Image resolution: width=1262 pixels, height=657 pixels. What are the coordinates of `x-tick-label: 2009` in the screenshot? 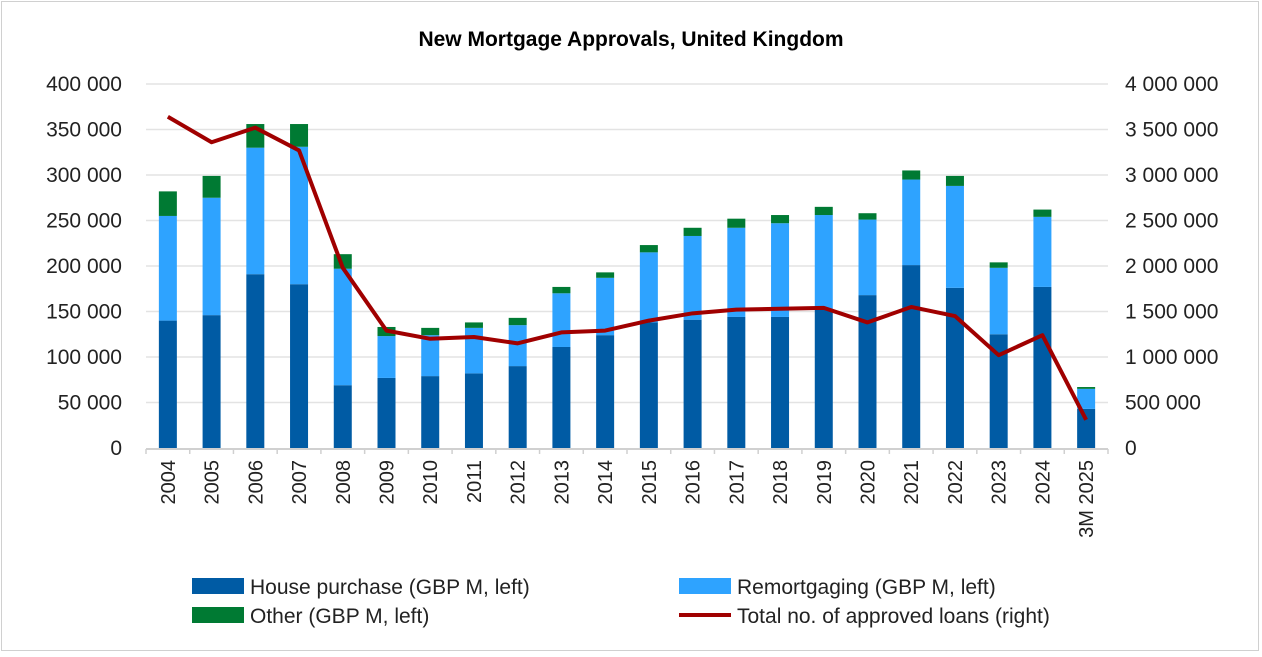 It's located at (388, 482).